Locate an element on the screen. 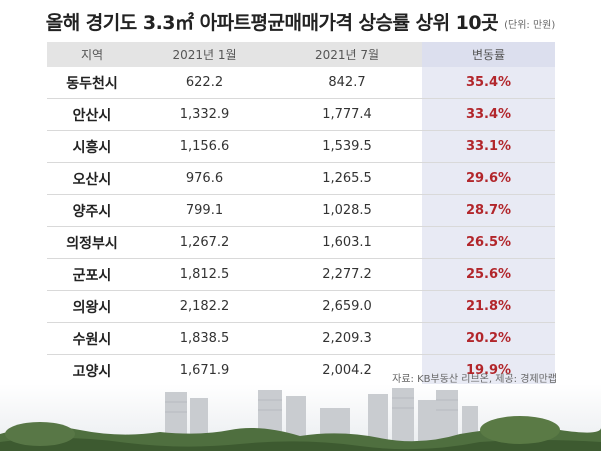  table-row: 동두천시 622.2 842.7 35.4% is located at coordinates (301, 83).